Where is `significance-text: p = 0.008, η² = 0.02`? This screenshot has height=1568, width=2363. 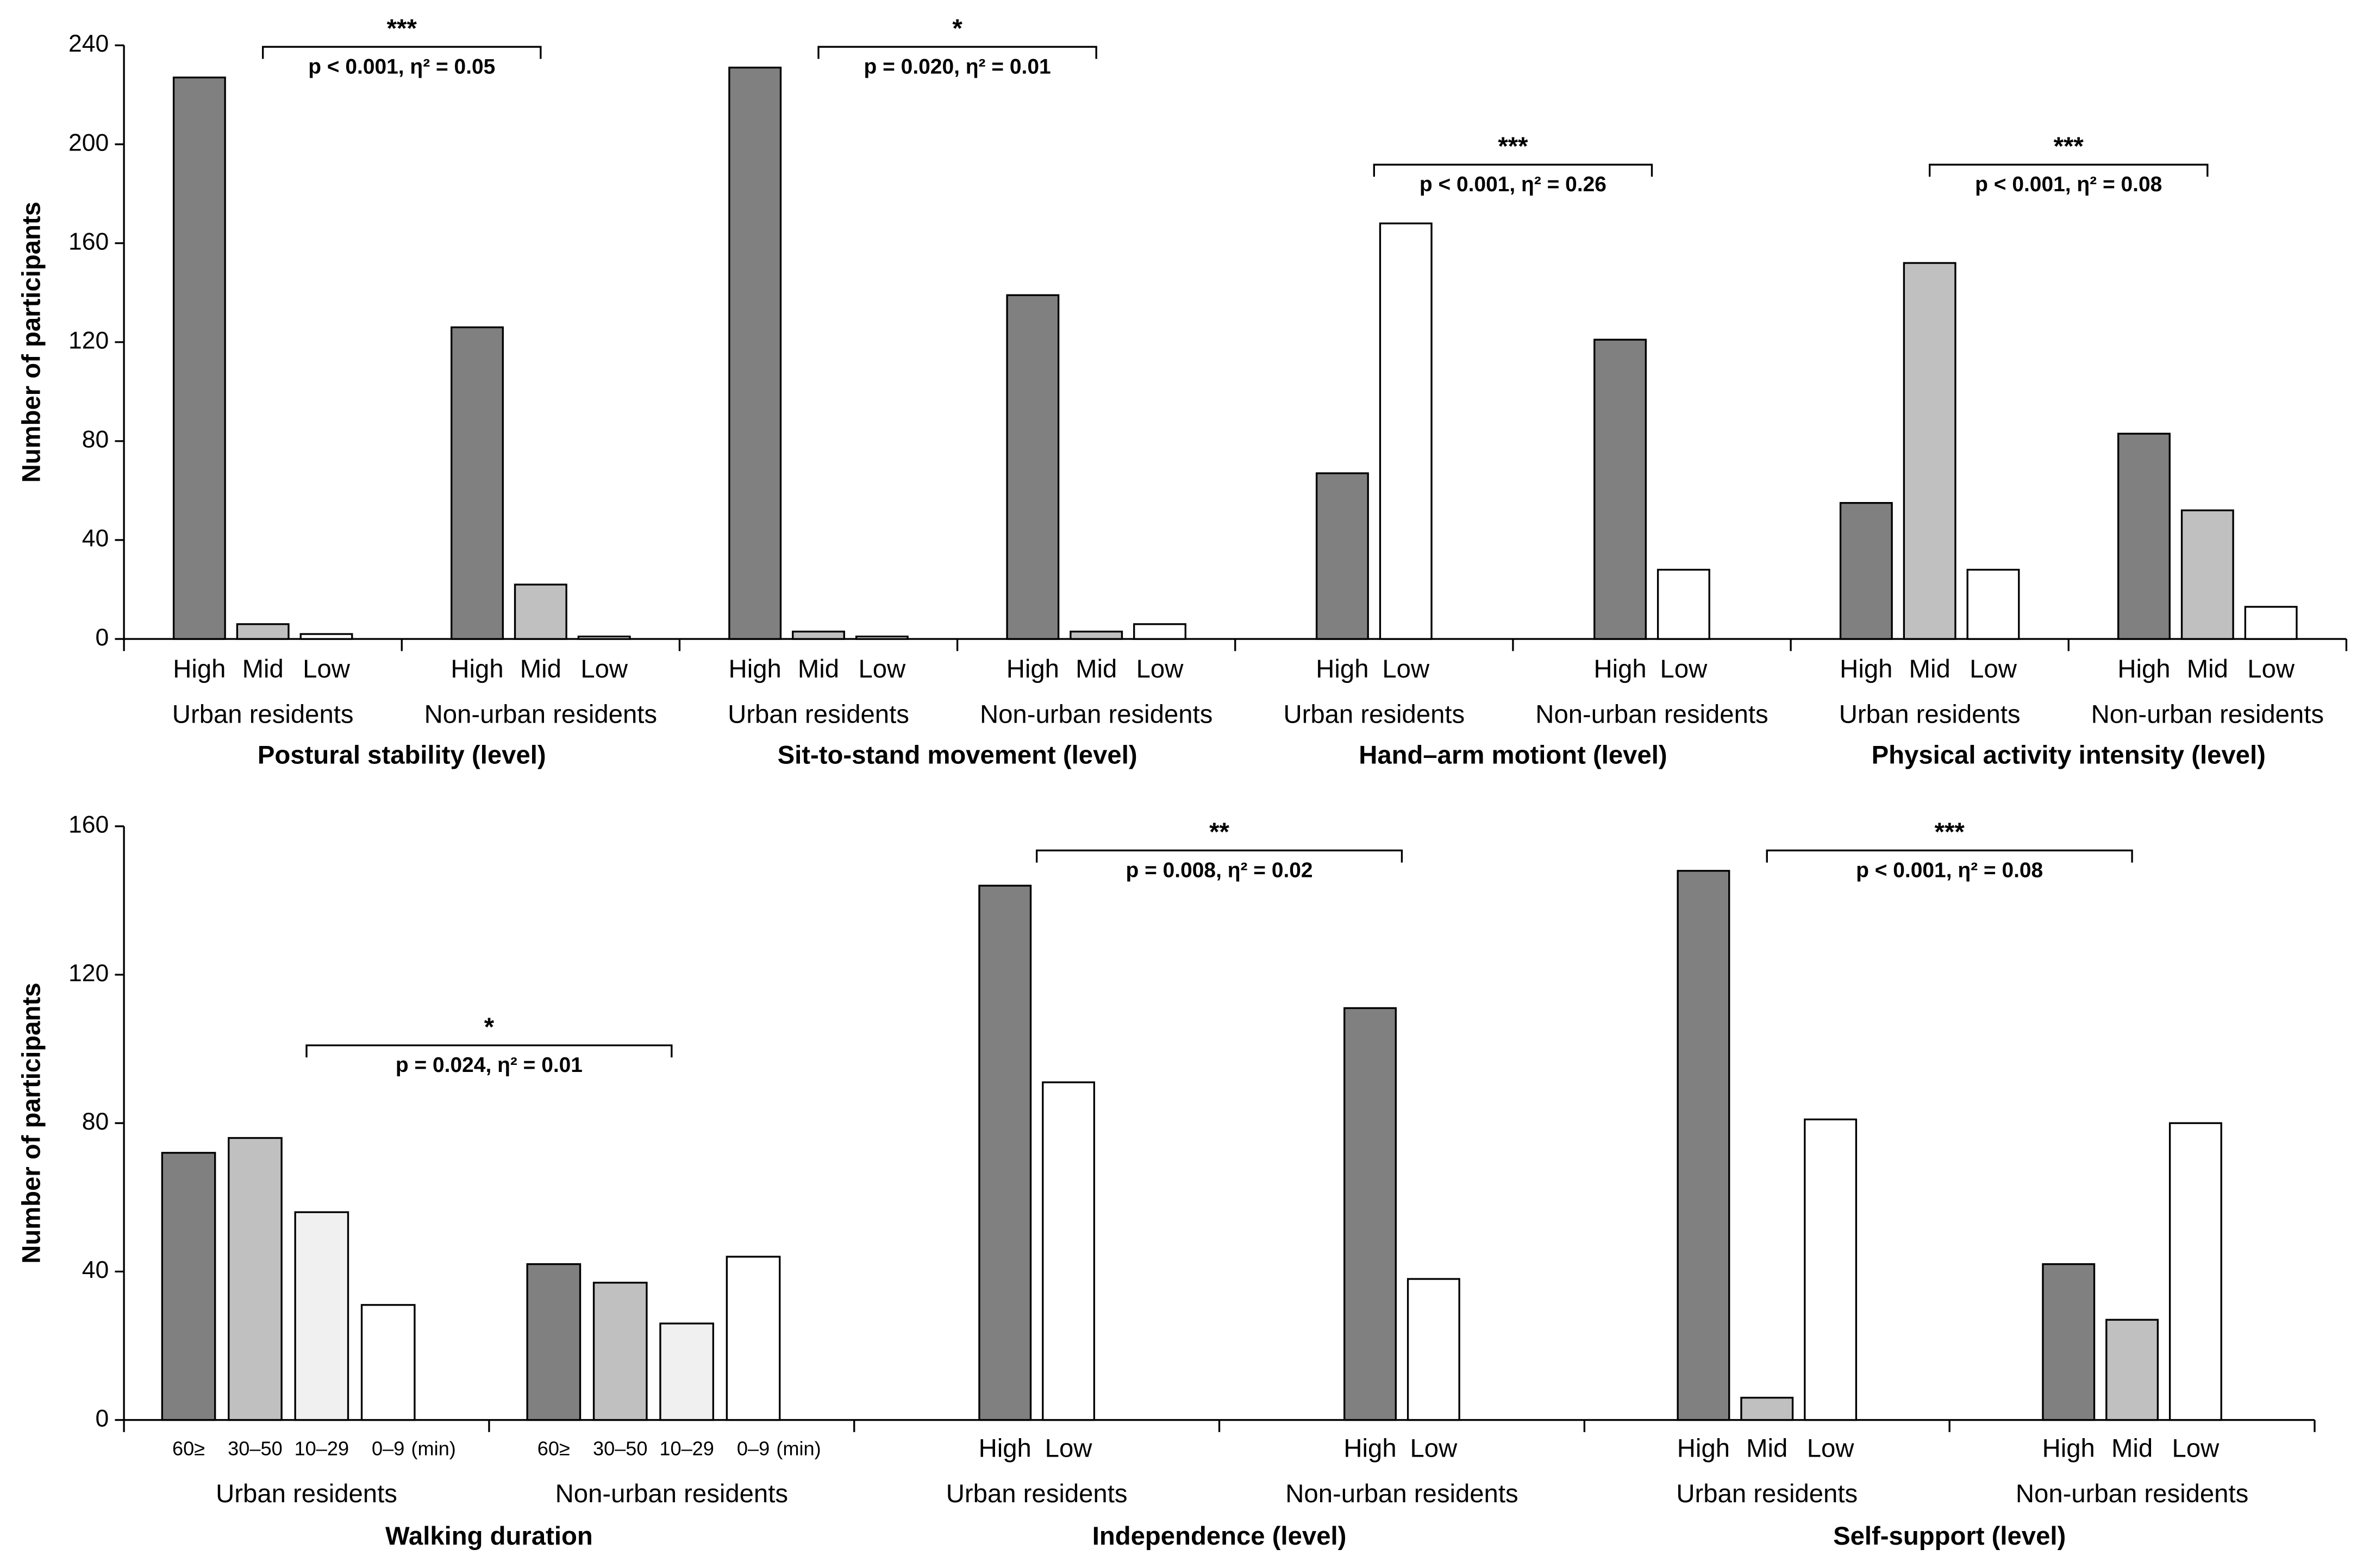 significance-text: p = 0.008, η² = 0.02 is located at coordinates (1219, 870).